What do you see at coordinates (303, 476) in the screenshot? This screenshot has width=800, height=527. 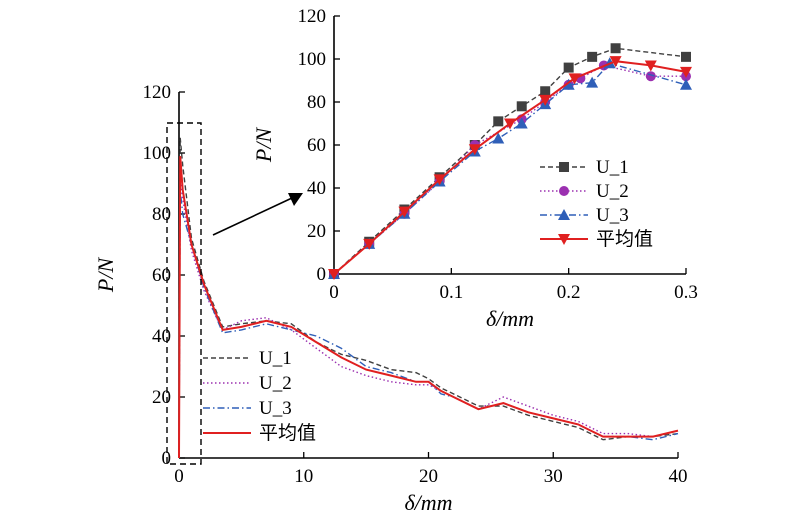 I see `x-tick-label: 10` at bounding box center [303, 476].